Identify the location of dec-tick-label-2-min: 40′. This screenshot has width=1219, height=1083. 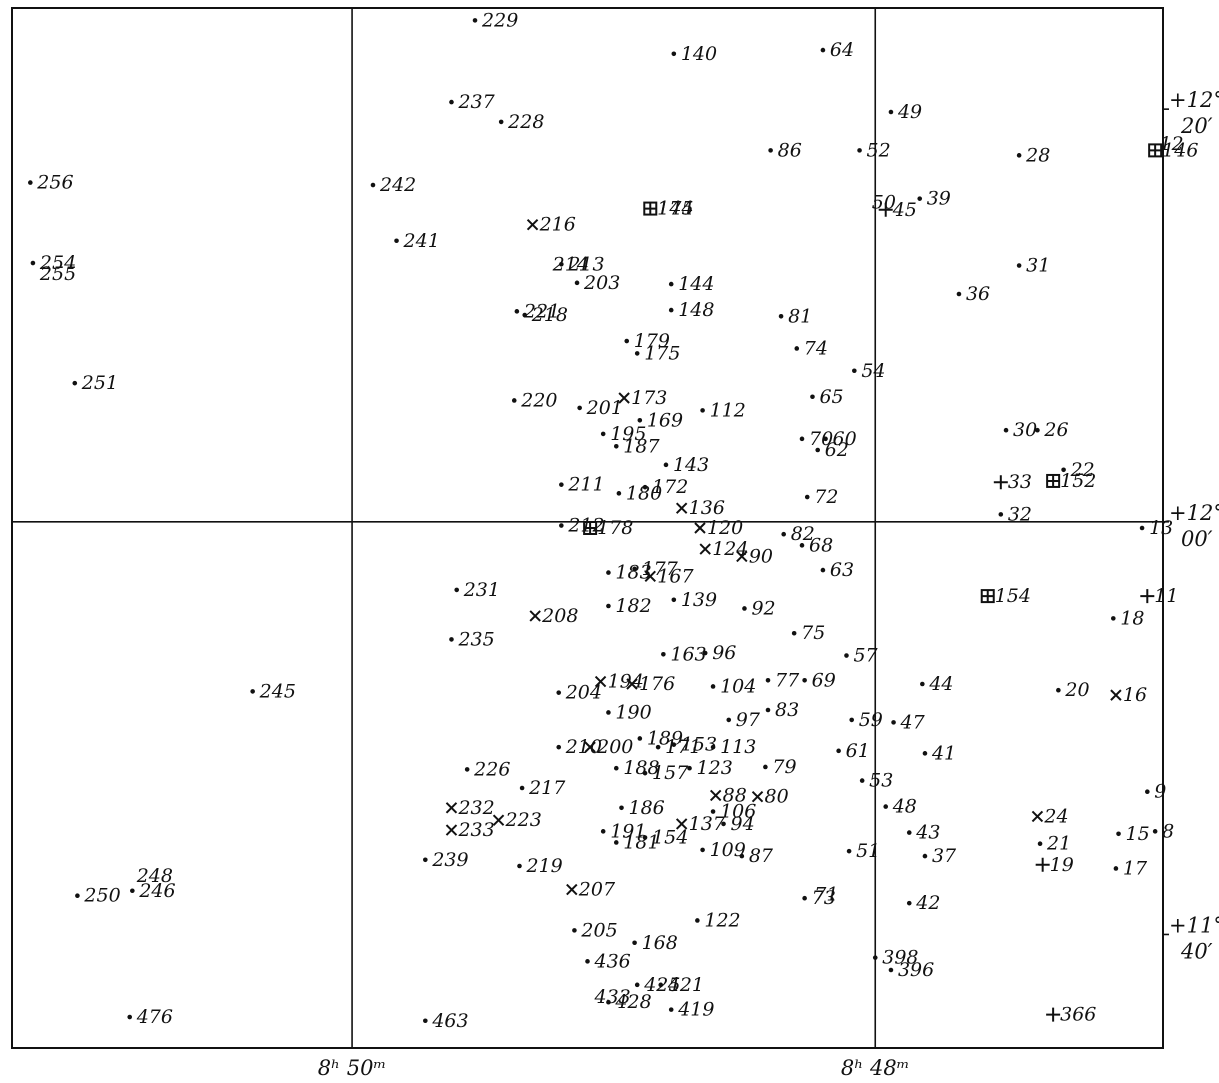
(1196, 951).